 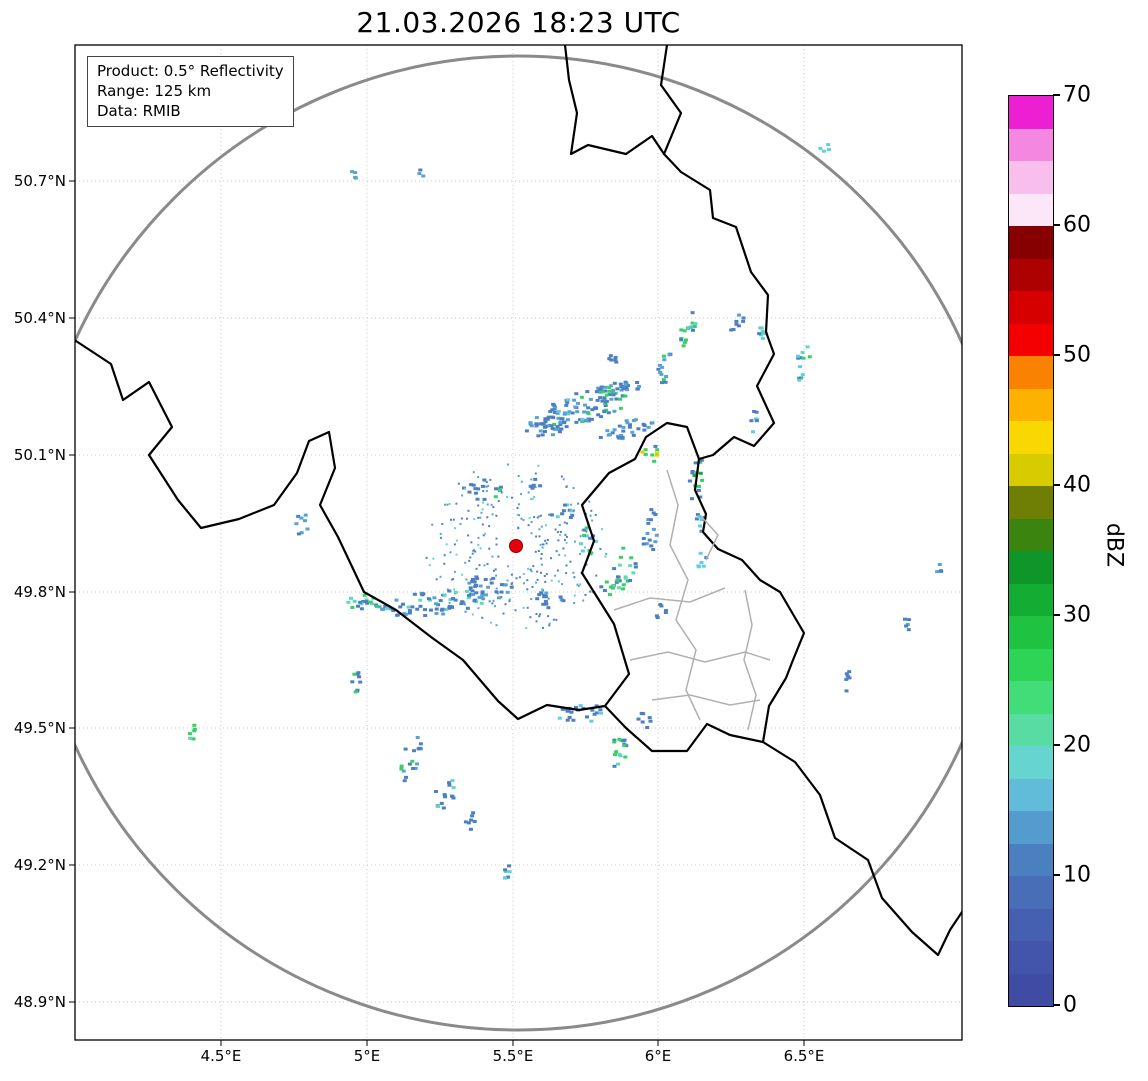 I want to click on border-luxembourg, so click(x=693, y=587).